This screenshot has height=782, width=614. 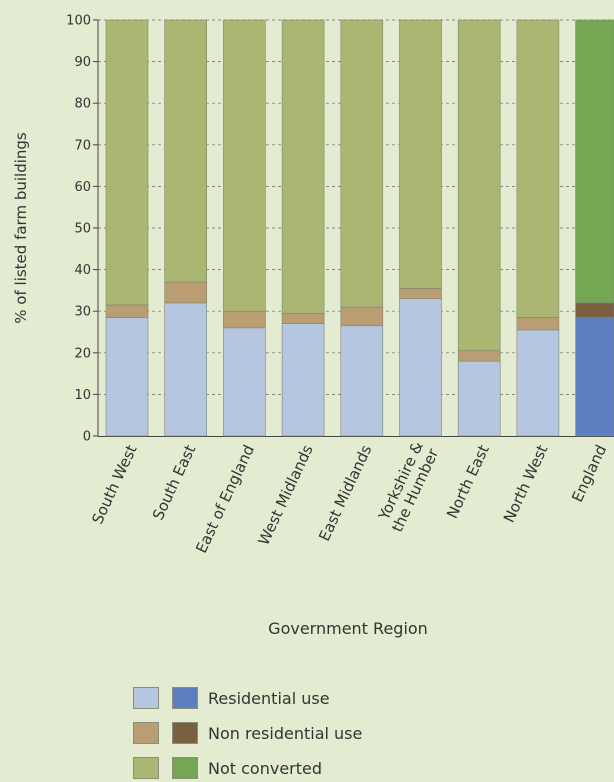 I want to click on bar-north-west-non-residential, so click(x=538, y=324).